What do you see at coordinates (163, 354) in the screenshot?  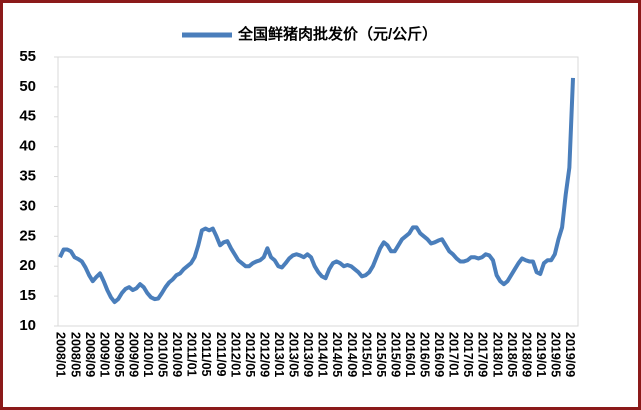 I see `x-tick-label: 2010/05` at bounding box center [163, 354].